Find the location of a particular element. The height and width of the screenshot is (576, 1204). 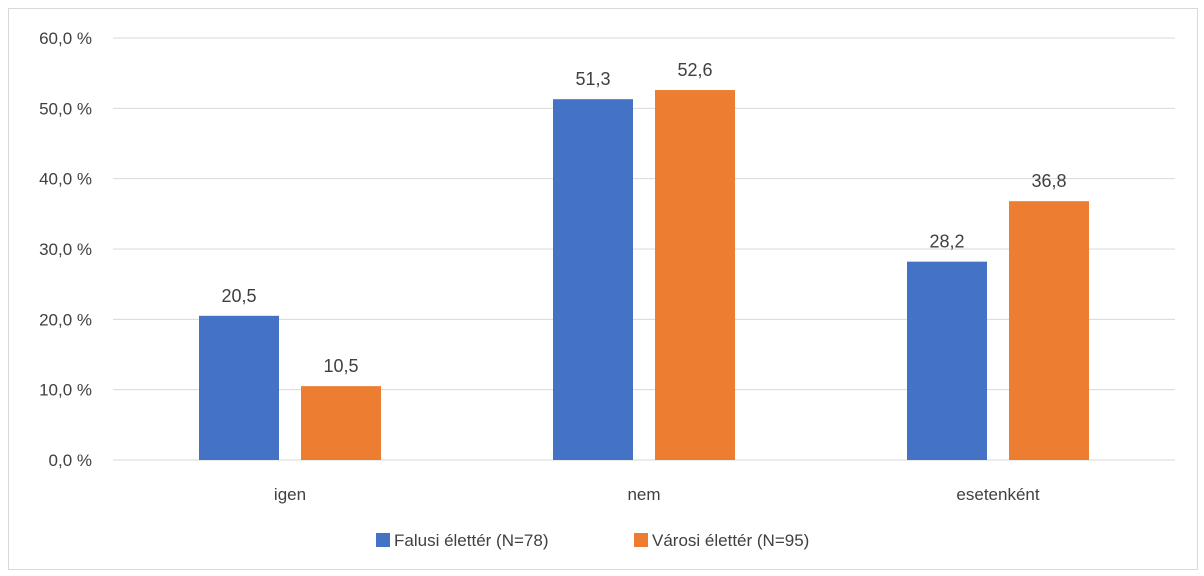

y-tick-label: 30,0 % is located at coordinates (65, 249).